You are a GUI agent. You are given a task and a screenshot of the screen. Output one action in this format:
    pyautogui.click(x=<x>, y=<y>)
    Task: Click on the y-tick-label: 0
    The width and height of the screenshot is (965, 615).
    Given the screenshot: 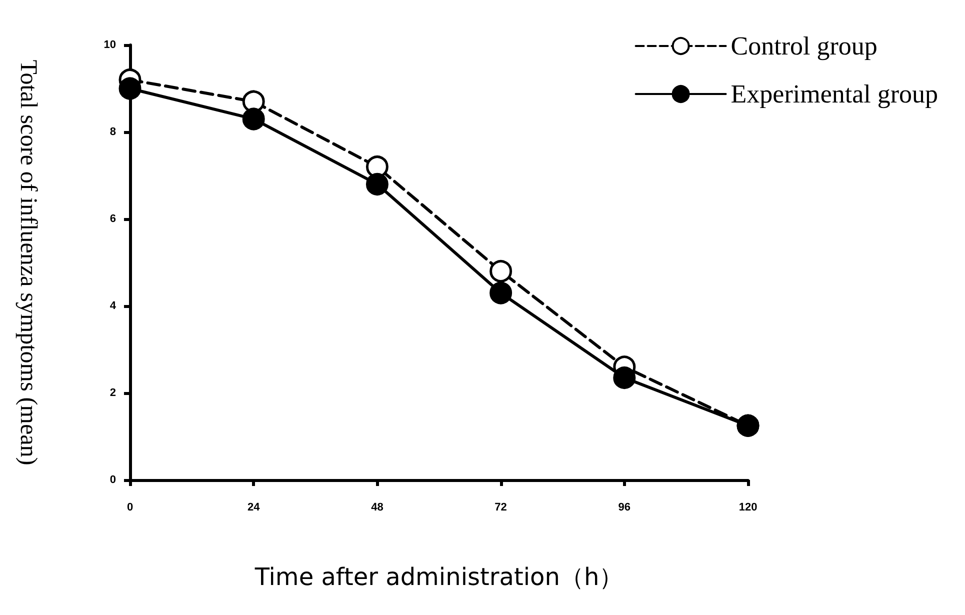 What is the action you would take?
    pyautogui.click(x=113, y=480)
    